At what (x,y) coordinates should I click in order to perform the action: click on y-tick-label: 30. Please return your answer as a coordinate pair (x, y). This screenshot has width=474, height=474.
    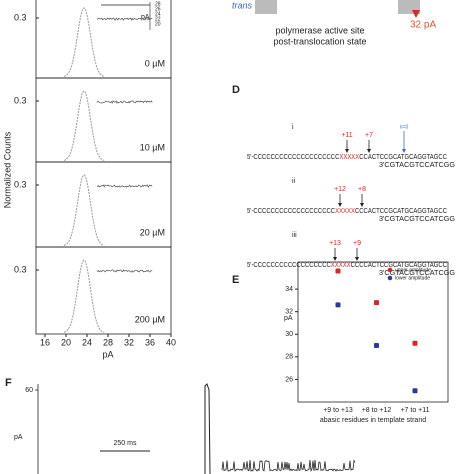
    Looking at the image, I should click on (289, 334).